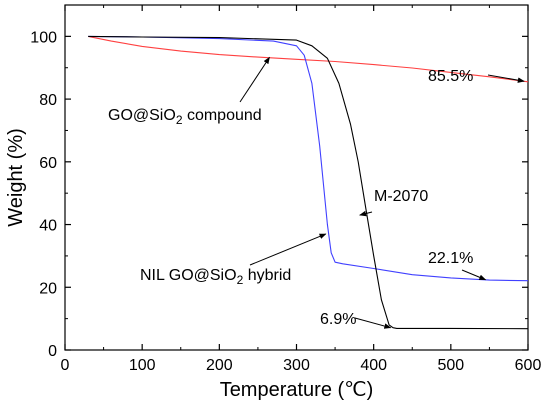 This screenshot has width=550, height=405. I want to click on y-axis-title: Weight (%), so click(16, 177).